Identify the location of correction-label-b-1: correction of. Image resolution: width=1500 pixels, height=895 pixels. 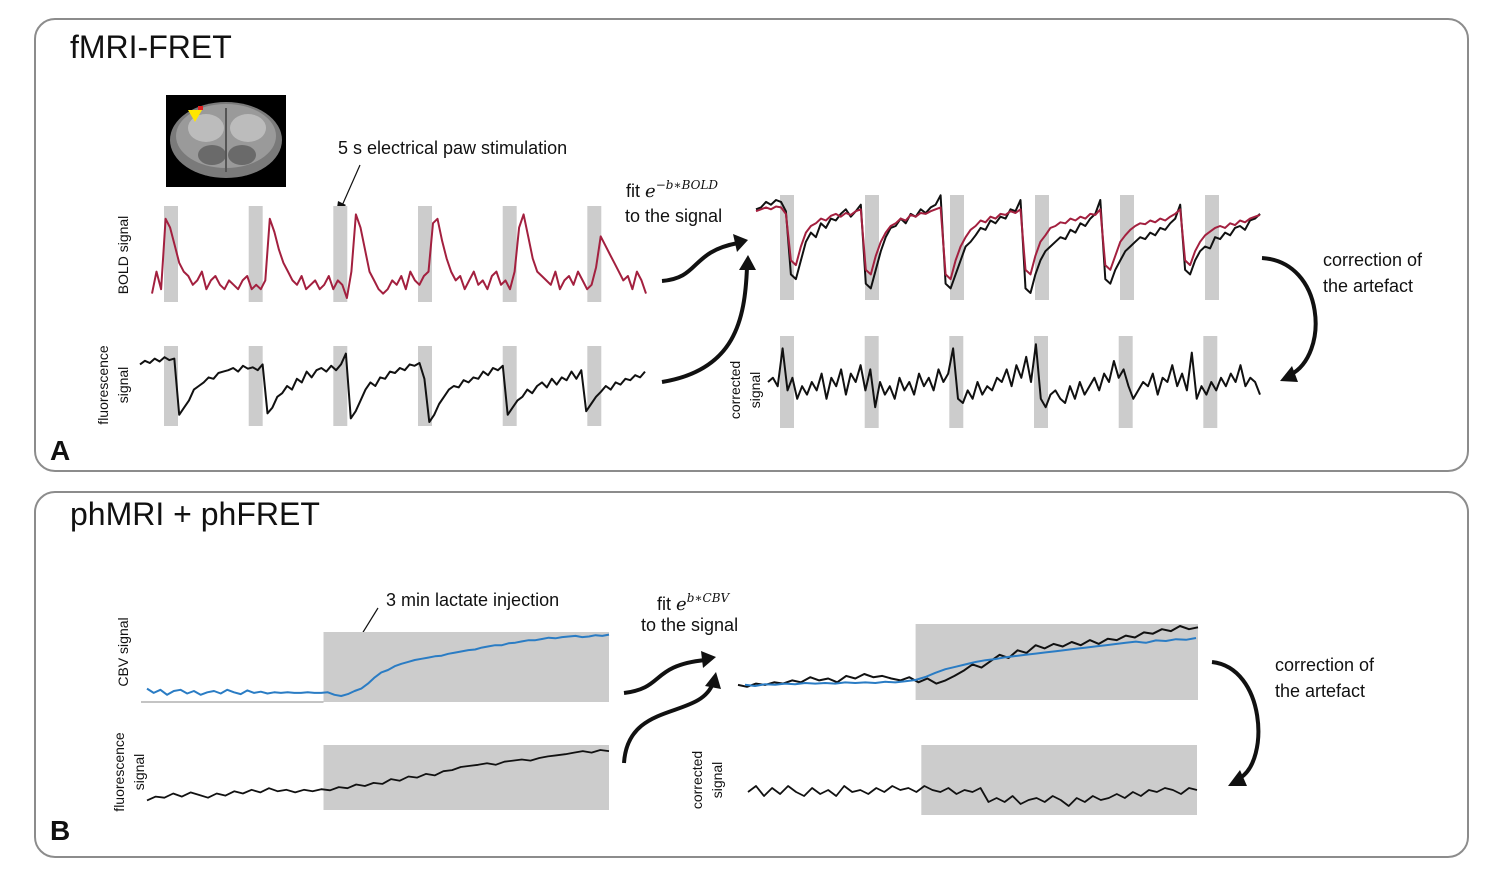
(1325, 665).